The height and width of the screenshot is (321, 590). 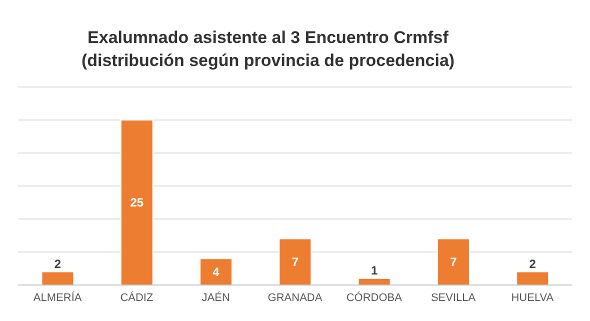 What do you see at coordinates (532, 298) in the screenshot?
I see `x-tick-label: HUELVA` at bounding box center [532, 298].